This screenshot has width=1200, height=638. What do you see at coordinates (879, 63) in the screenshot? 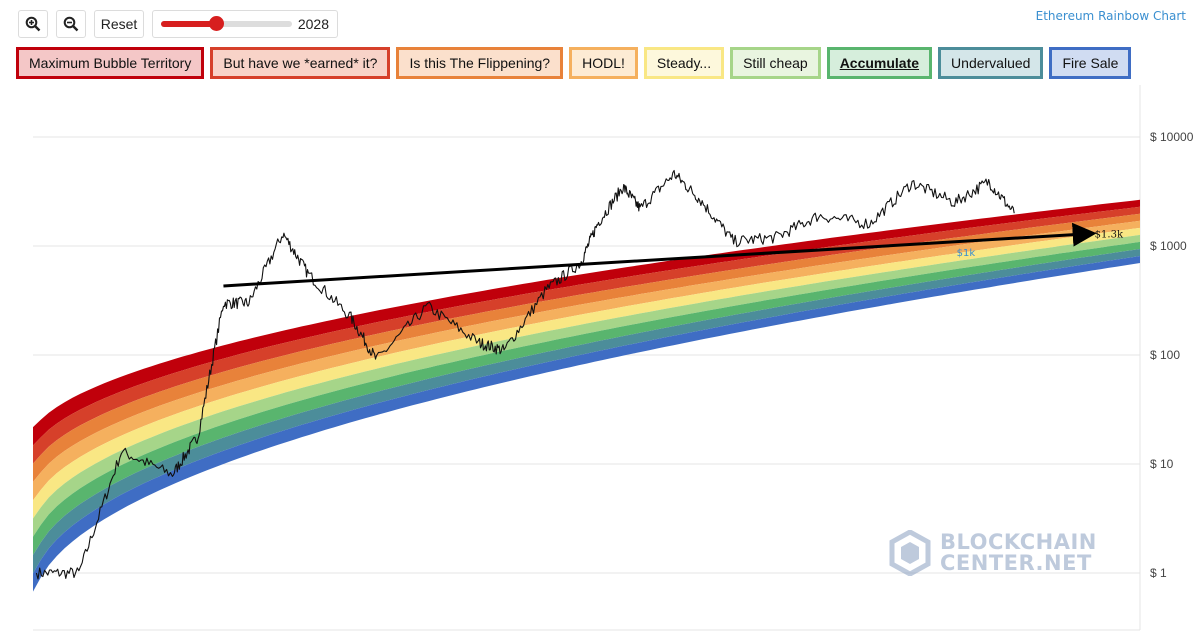
I see `legend-button-6: Accumulate` at bounding box center [879, 63].